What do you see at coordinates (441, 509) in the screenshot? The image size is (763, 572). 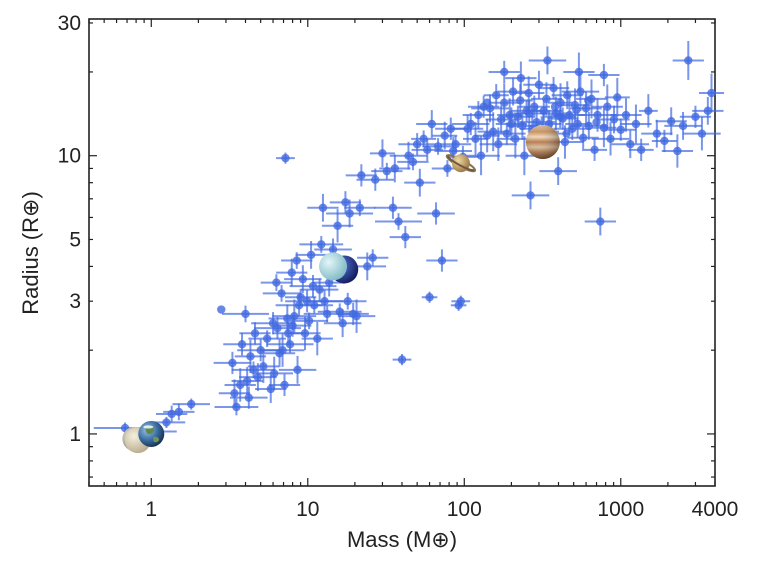 I see `x-tick-labels: 1 10 100 1000 4000` at bounding box center [441, 509].